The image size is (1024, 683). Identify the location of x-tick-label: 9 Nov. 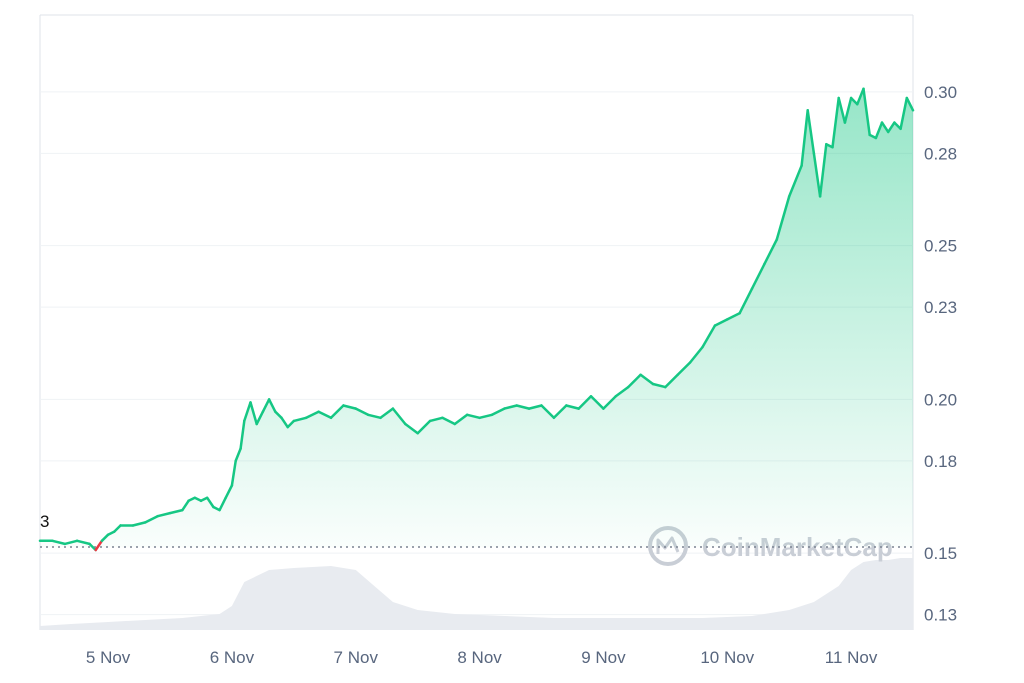
(603, 657).